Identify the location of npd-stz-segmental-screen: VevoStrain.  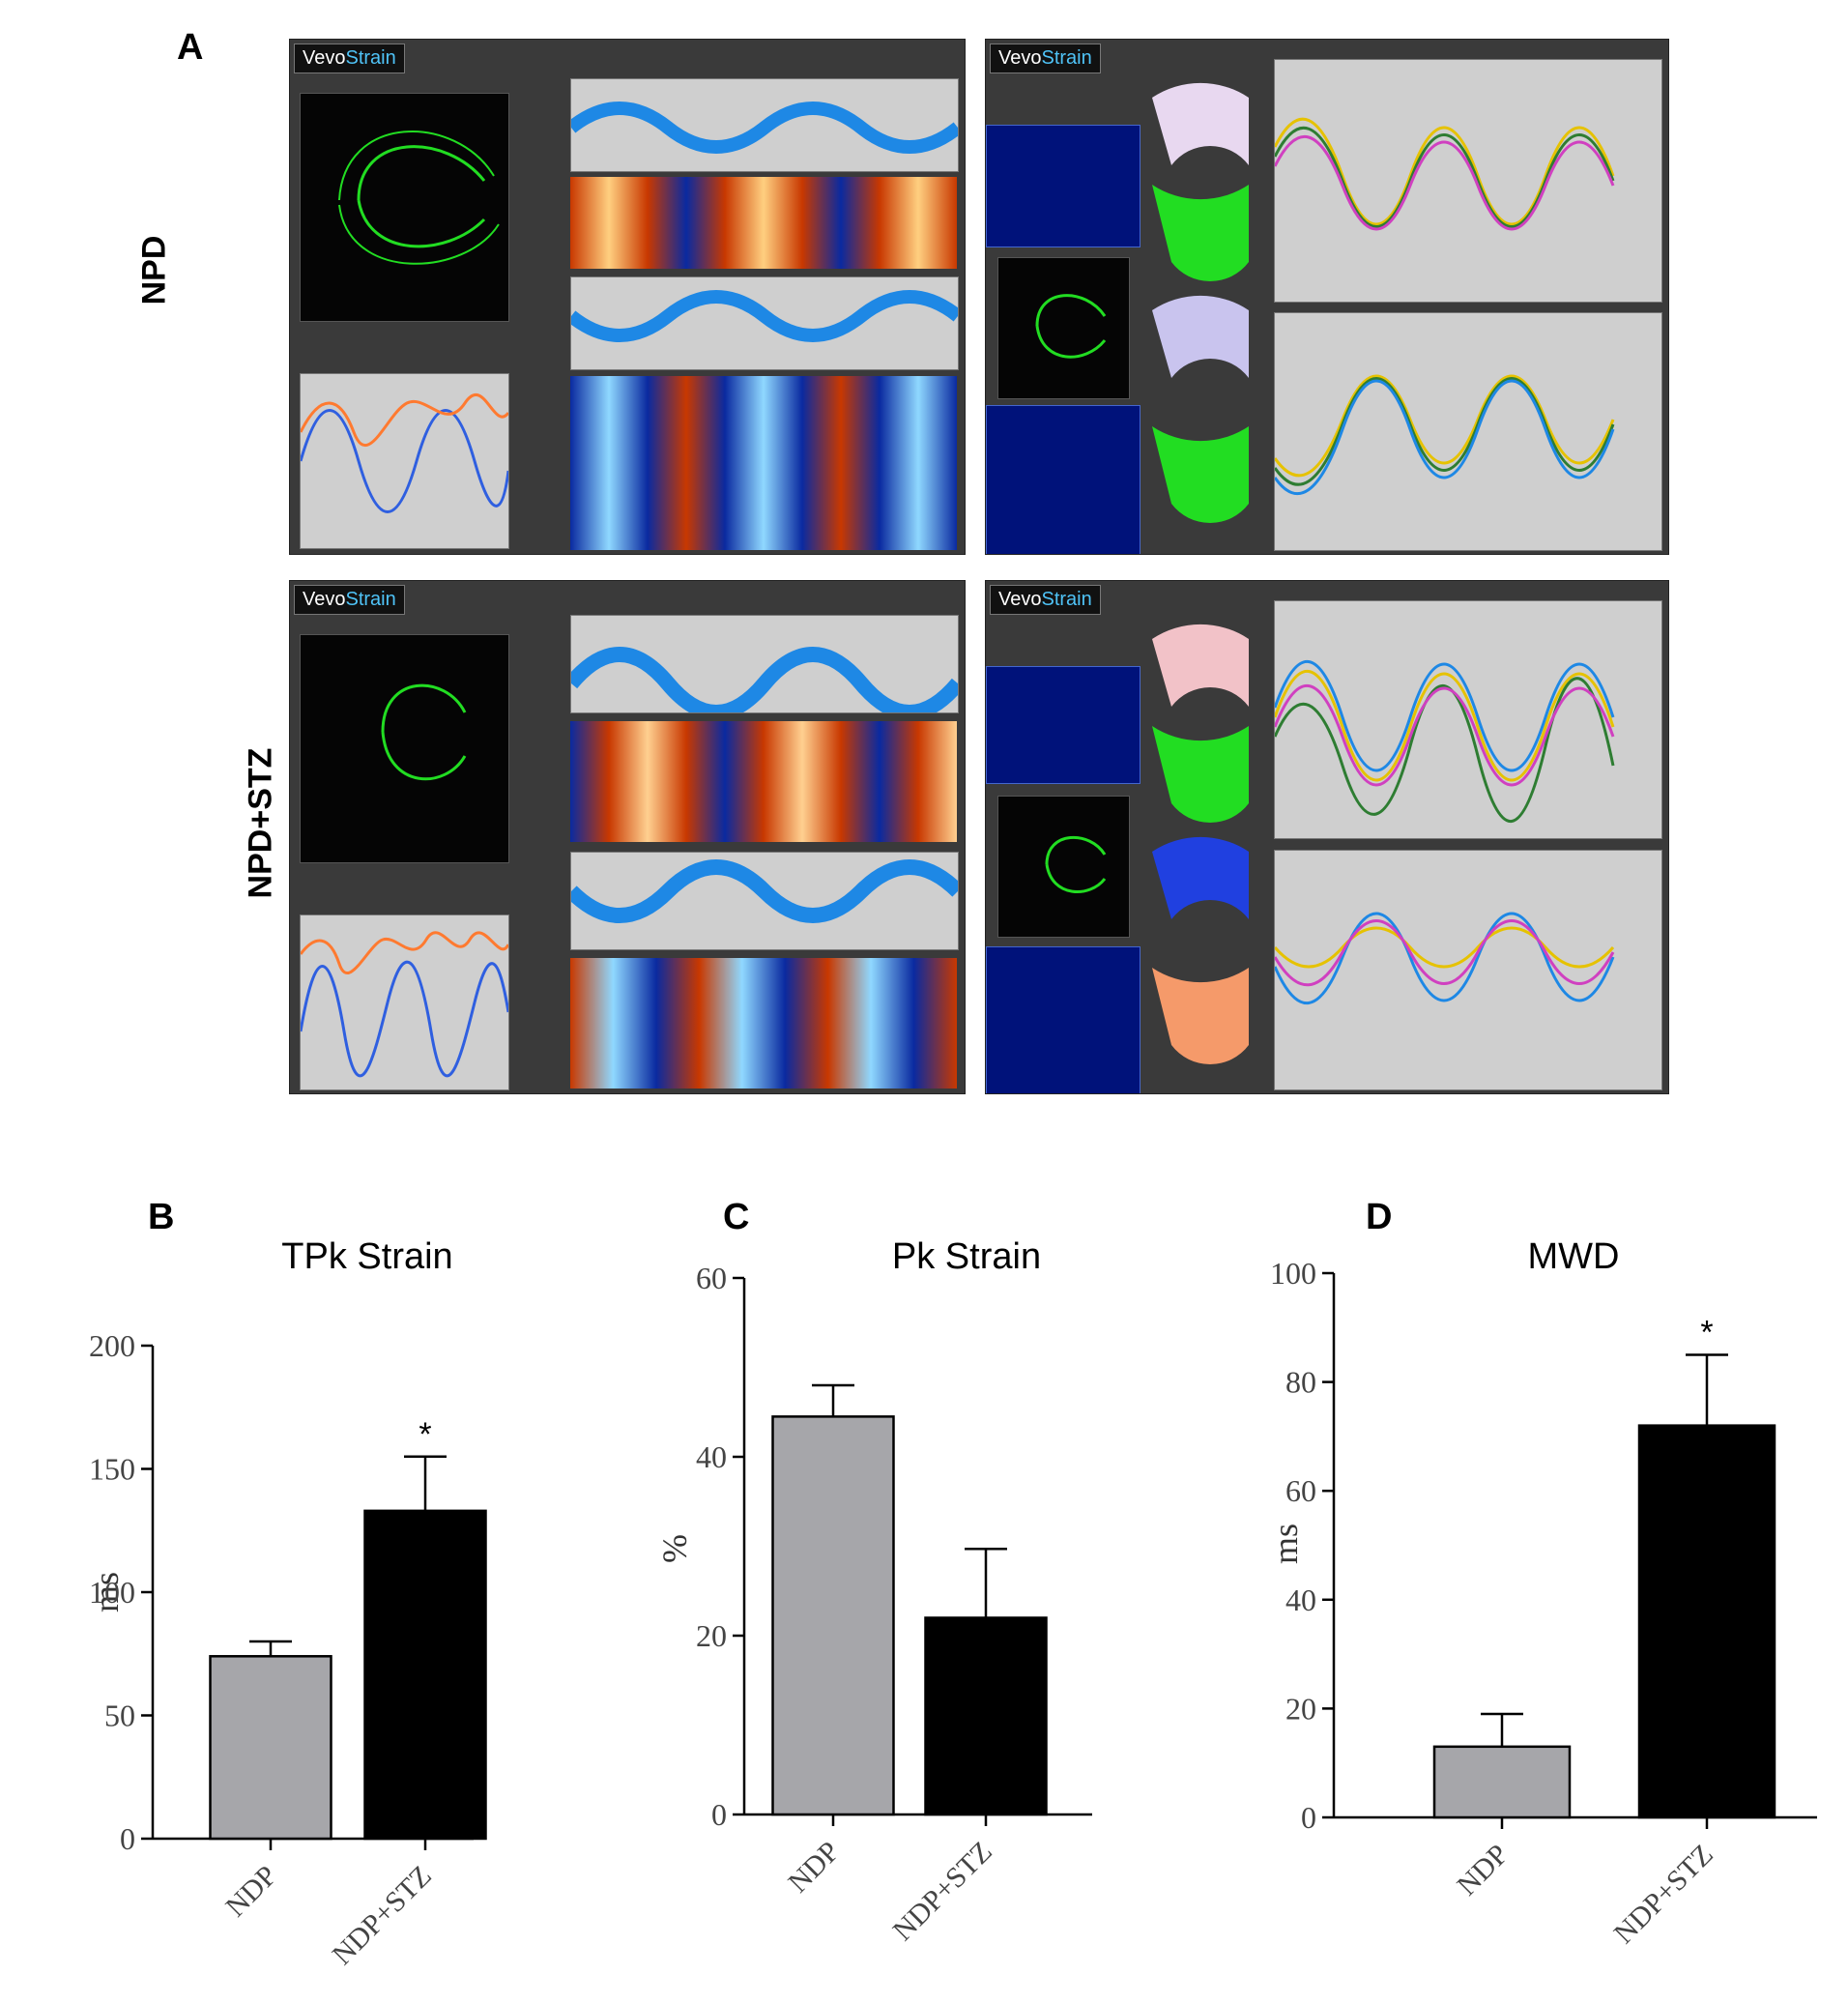
(1327, 837).